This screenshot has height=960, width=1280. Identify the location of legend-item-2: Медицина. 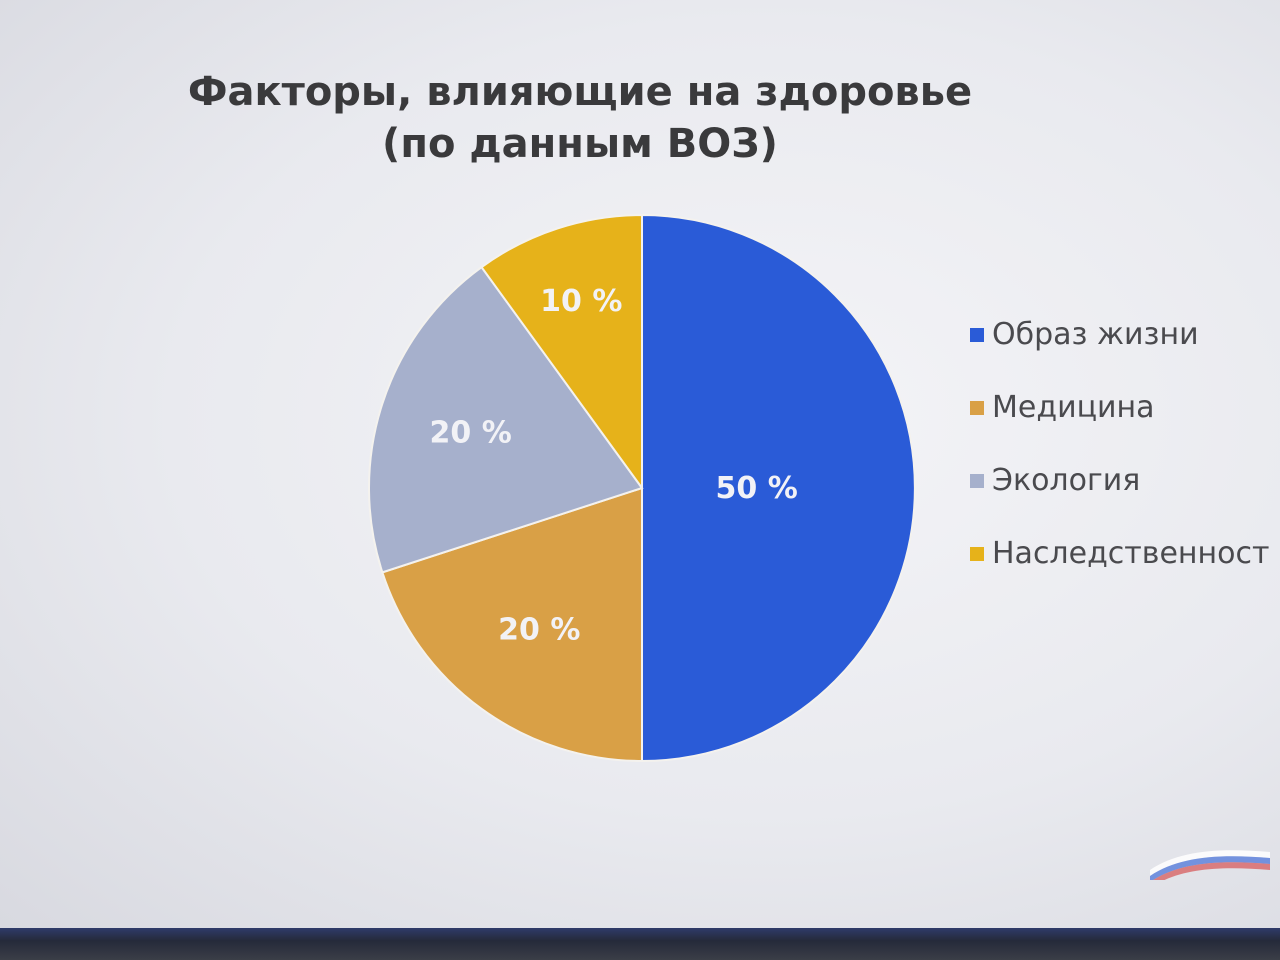
(1125, 407).